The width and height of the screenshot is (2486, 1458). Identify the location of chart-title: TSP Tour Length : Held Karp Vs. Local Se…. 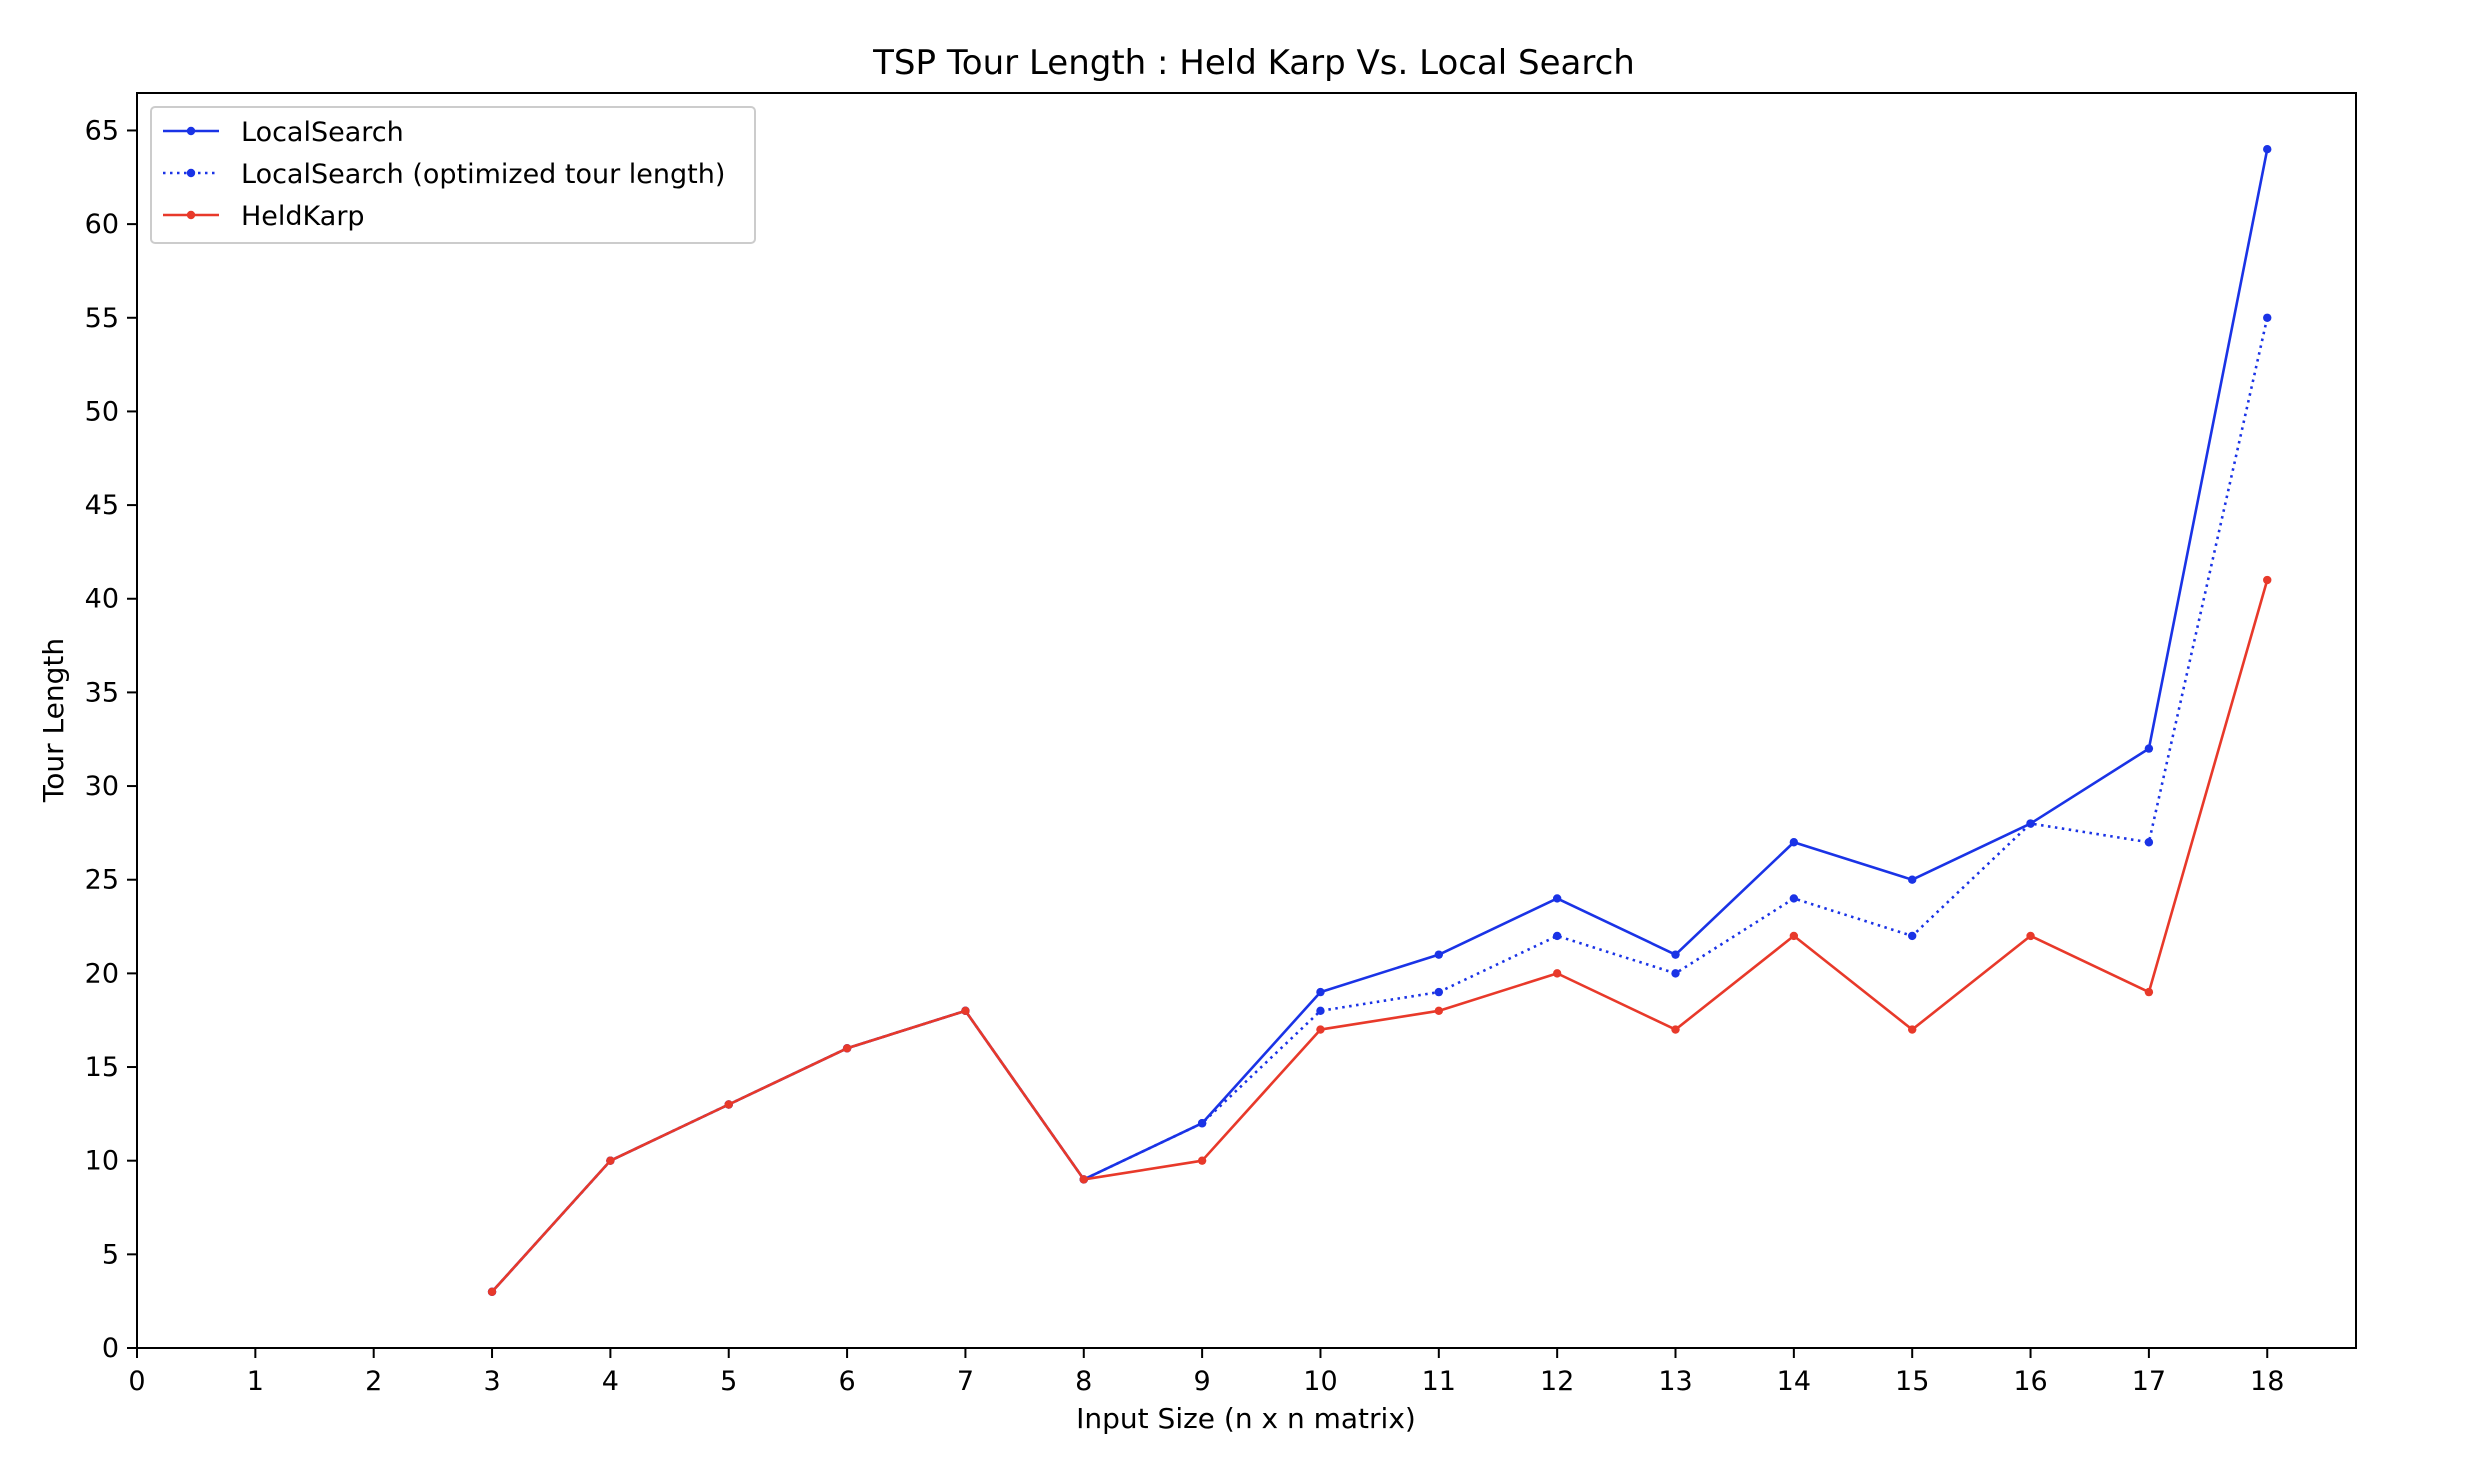
(1253, 63).